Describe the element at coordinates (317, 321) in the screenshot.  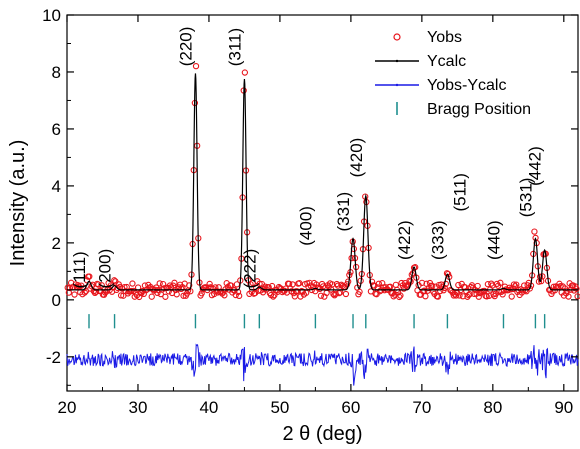
I see `bragg-positions` at that location.